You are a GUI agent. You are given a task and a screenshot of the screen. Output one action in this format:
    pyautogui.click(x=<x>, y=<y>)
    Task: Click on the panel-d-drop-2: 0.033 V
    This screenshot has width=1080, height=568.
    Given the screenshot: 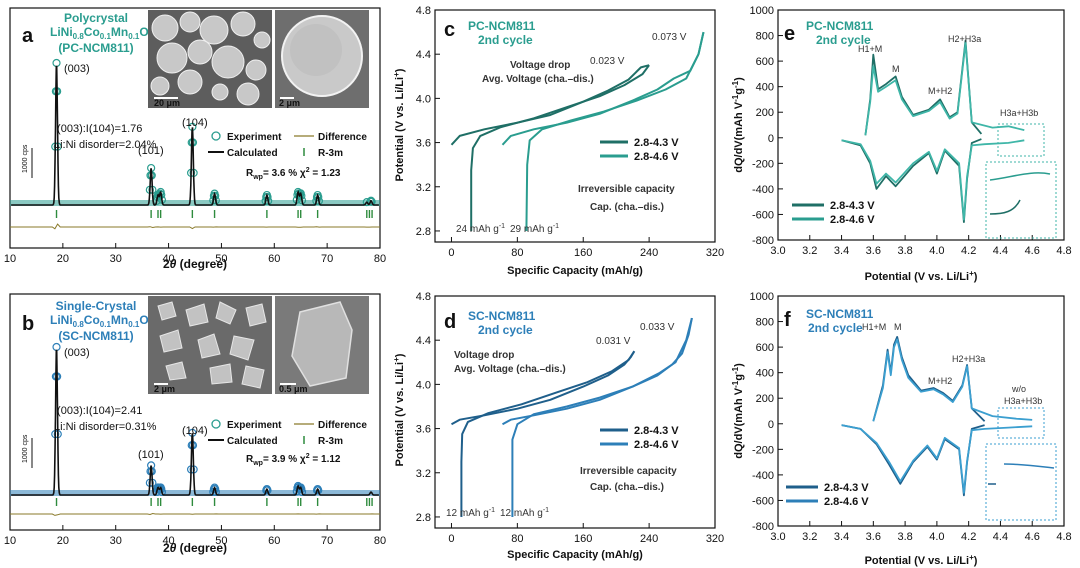 What is the action you would take?
    pyautogui.click(x=657, y=327)
    